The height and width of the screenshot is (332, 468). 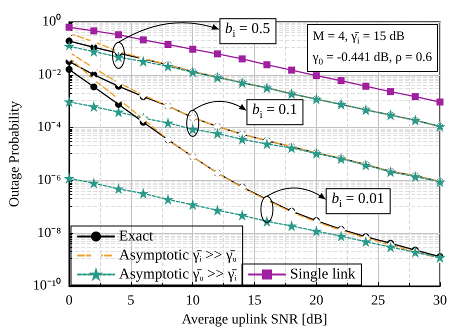 I want to click on legend-label: Single link, so click(x=323, y=274).